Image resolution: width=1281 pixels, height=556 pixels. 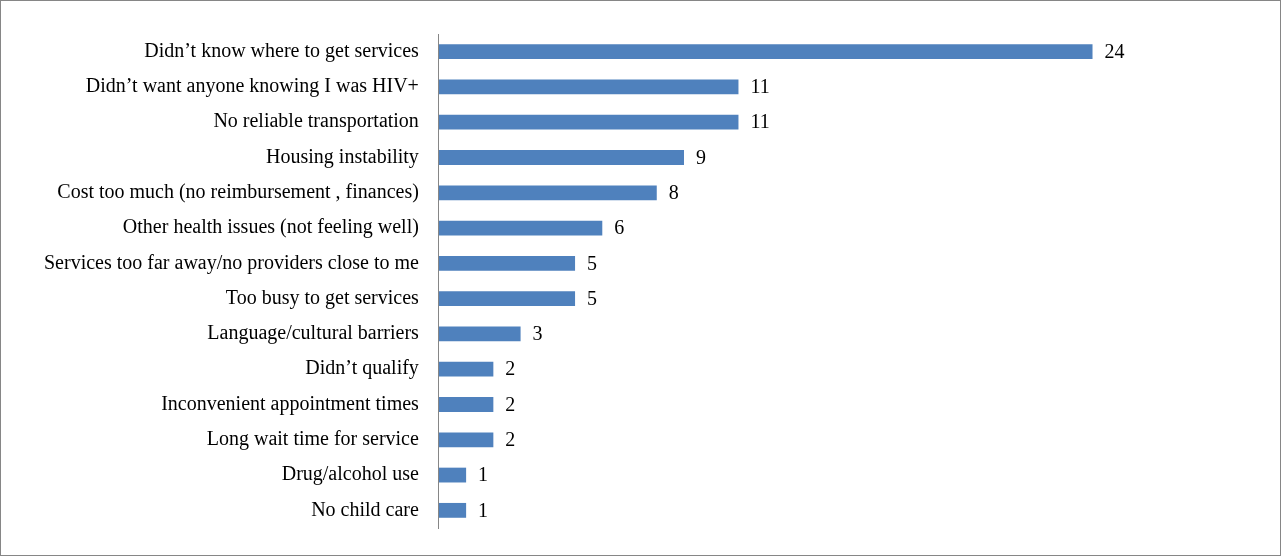 I want to click on data-label: 24, so click(x=1114, y=50).